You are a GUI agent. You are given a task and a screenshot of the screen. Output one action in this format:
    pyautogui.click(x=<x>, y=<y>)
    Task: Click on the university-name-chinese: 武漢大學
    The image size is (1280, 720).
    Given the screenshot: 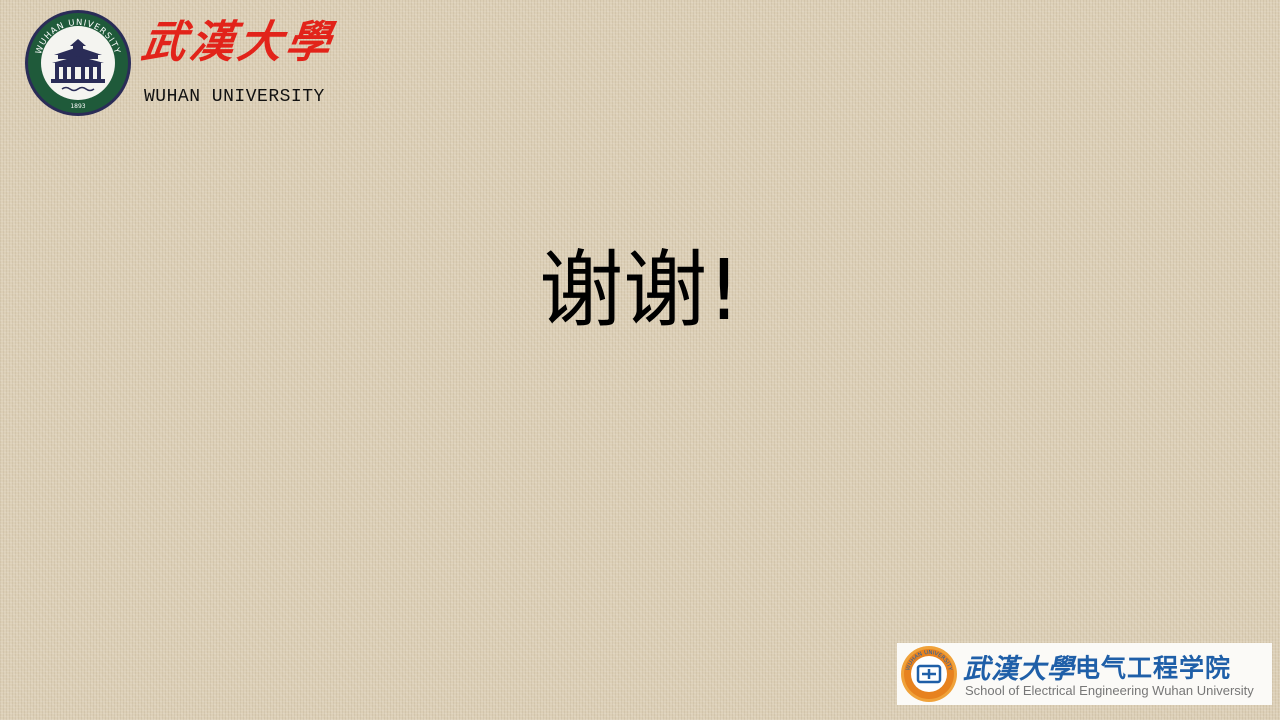 What is the action you would take?
    pyautogui.click(x=238, y=42)
    